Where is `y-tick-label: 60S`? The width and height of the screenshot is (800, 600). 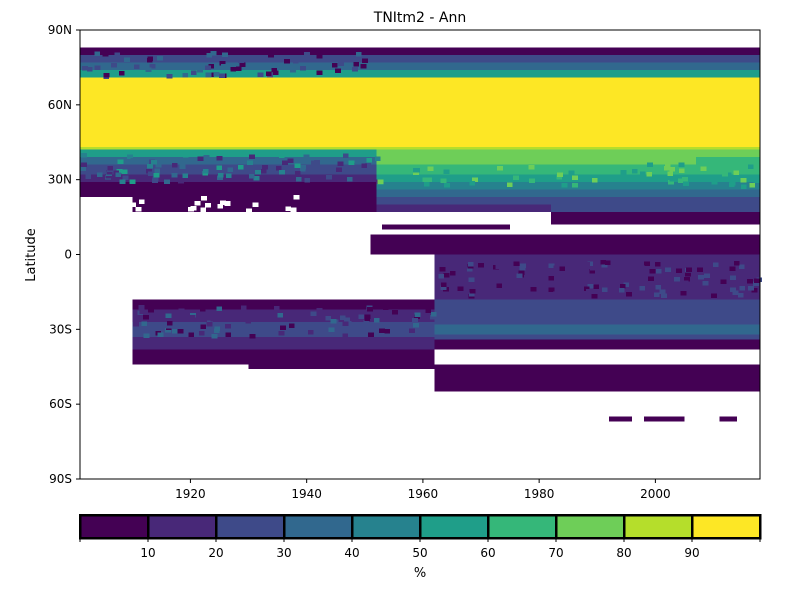
y-tick-label: 60S is located at coordinates (60, 404).